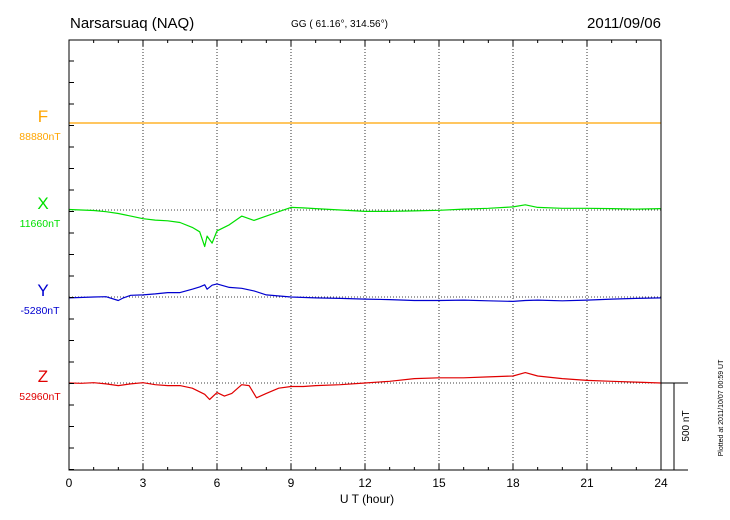 The width and height of the screenshot is (730, 520). I want to click on x-tick-label: 15, so click(439, 483).